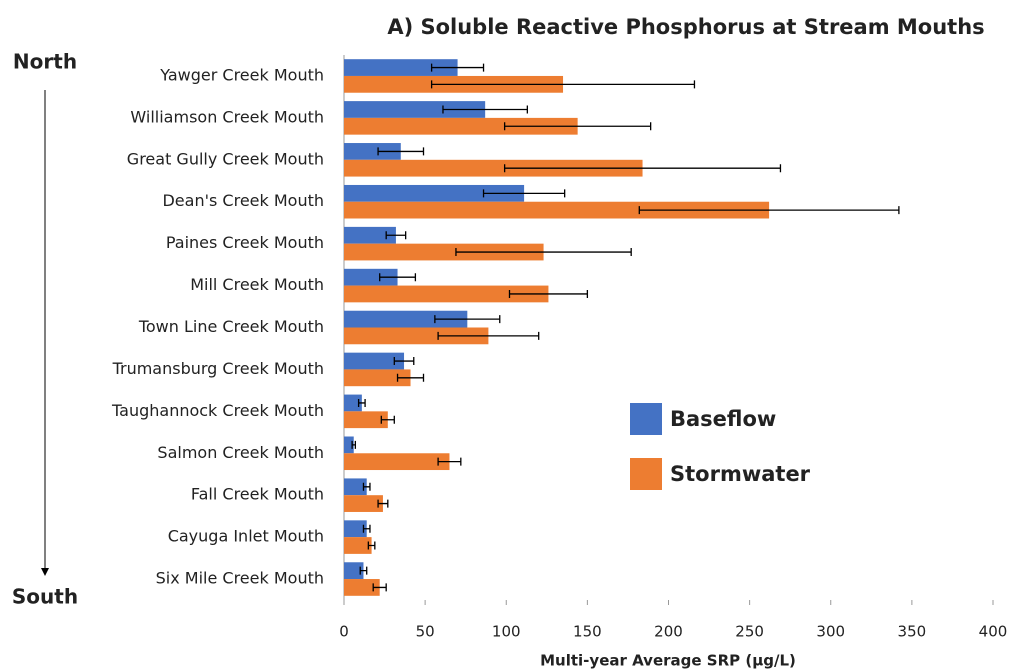  Describe the element at coordinates (912, 632) in the screenshot. I see `x-tick-label: 350` at that location.